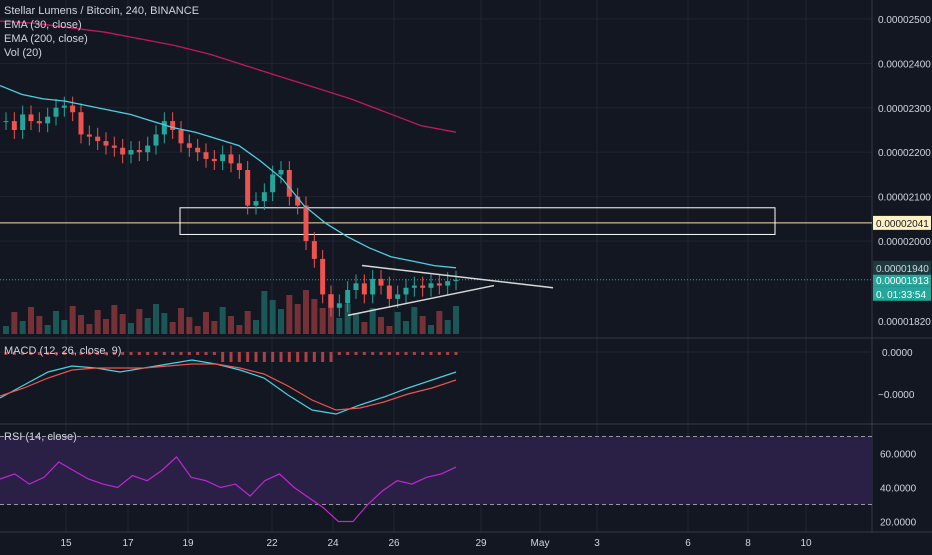 Image resolution: width=932 pixels, height=555 pixels. I want to click on macd-tick-label: 0.0000, so click(897, 353).